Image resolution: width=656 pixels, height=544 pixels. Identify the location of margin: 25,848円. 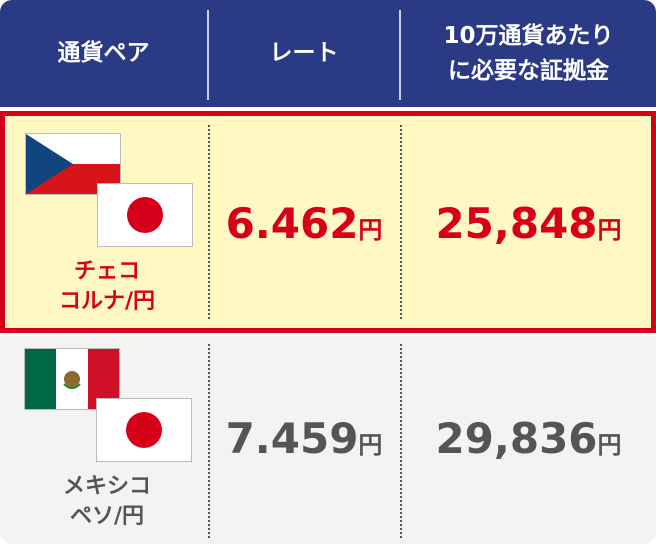
(528, 223).